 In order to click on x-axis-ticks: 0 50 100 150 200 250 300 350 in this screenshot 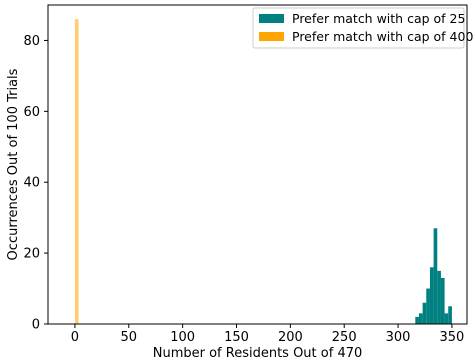, I will do `click(268, 334)`.